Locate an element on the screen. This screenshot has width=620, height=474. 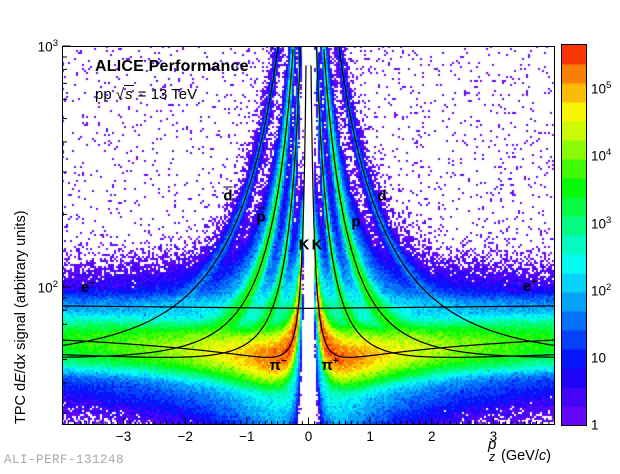
x-tick-label: 3 is located at coordinates (493, 436).